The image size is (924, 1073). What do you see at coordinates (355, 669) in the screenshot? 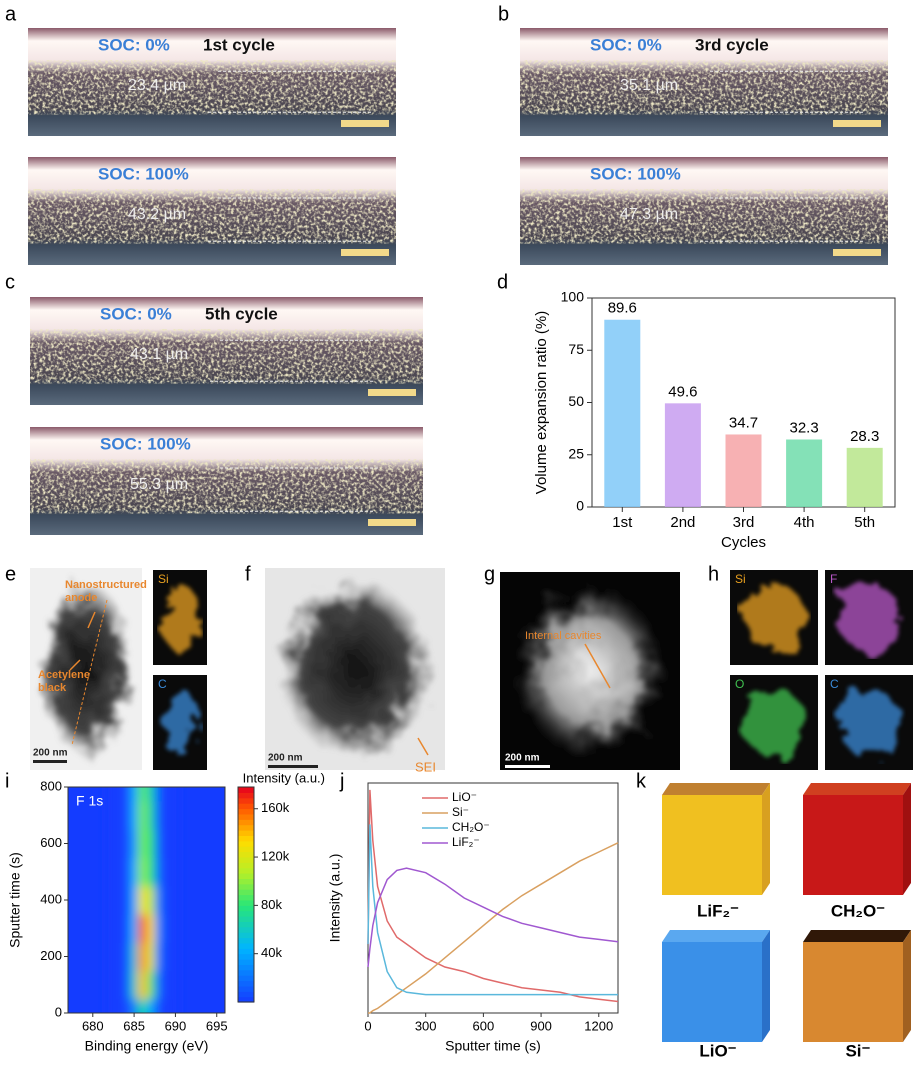
I see `tem-f-particle` at bounding box center [355, 669].